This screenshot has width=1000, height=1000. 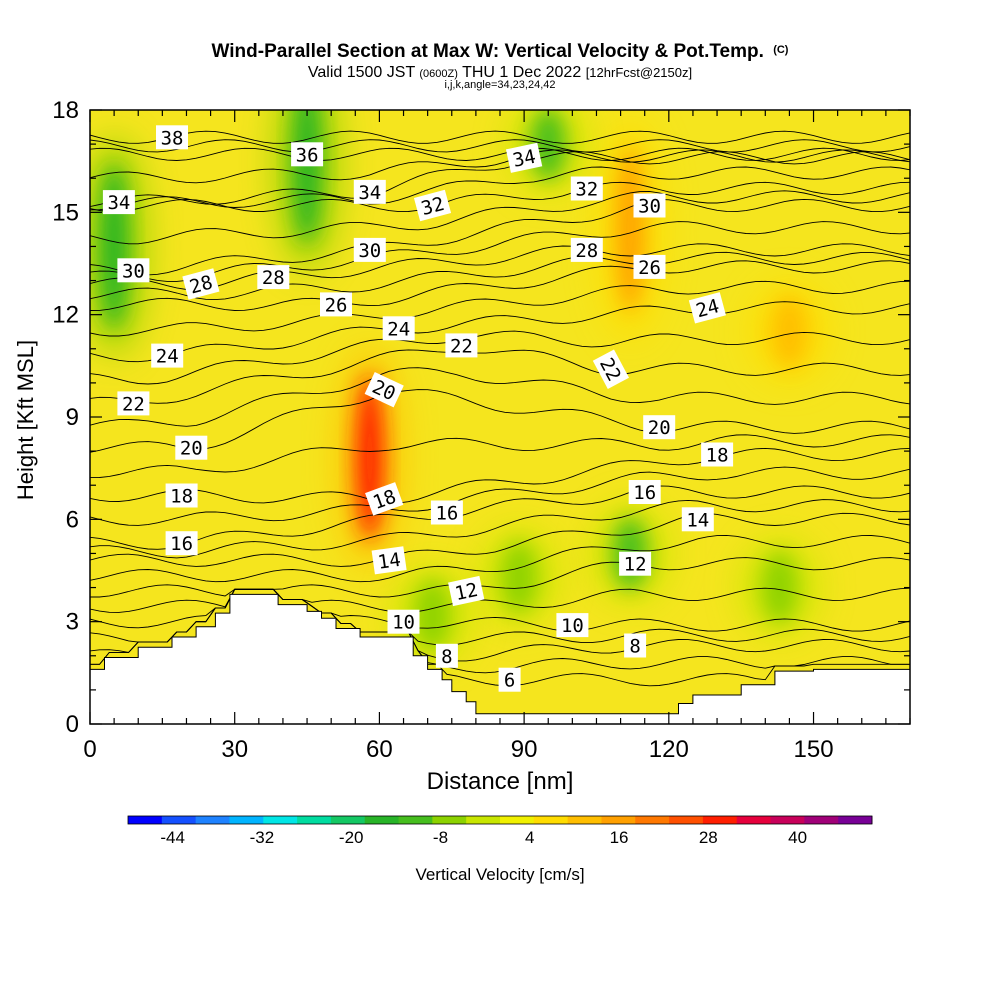 I want to click on theta-label: 12, so click(x=635, y=563).